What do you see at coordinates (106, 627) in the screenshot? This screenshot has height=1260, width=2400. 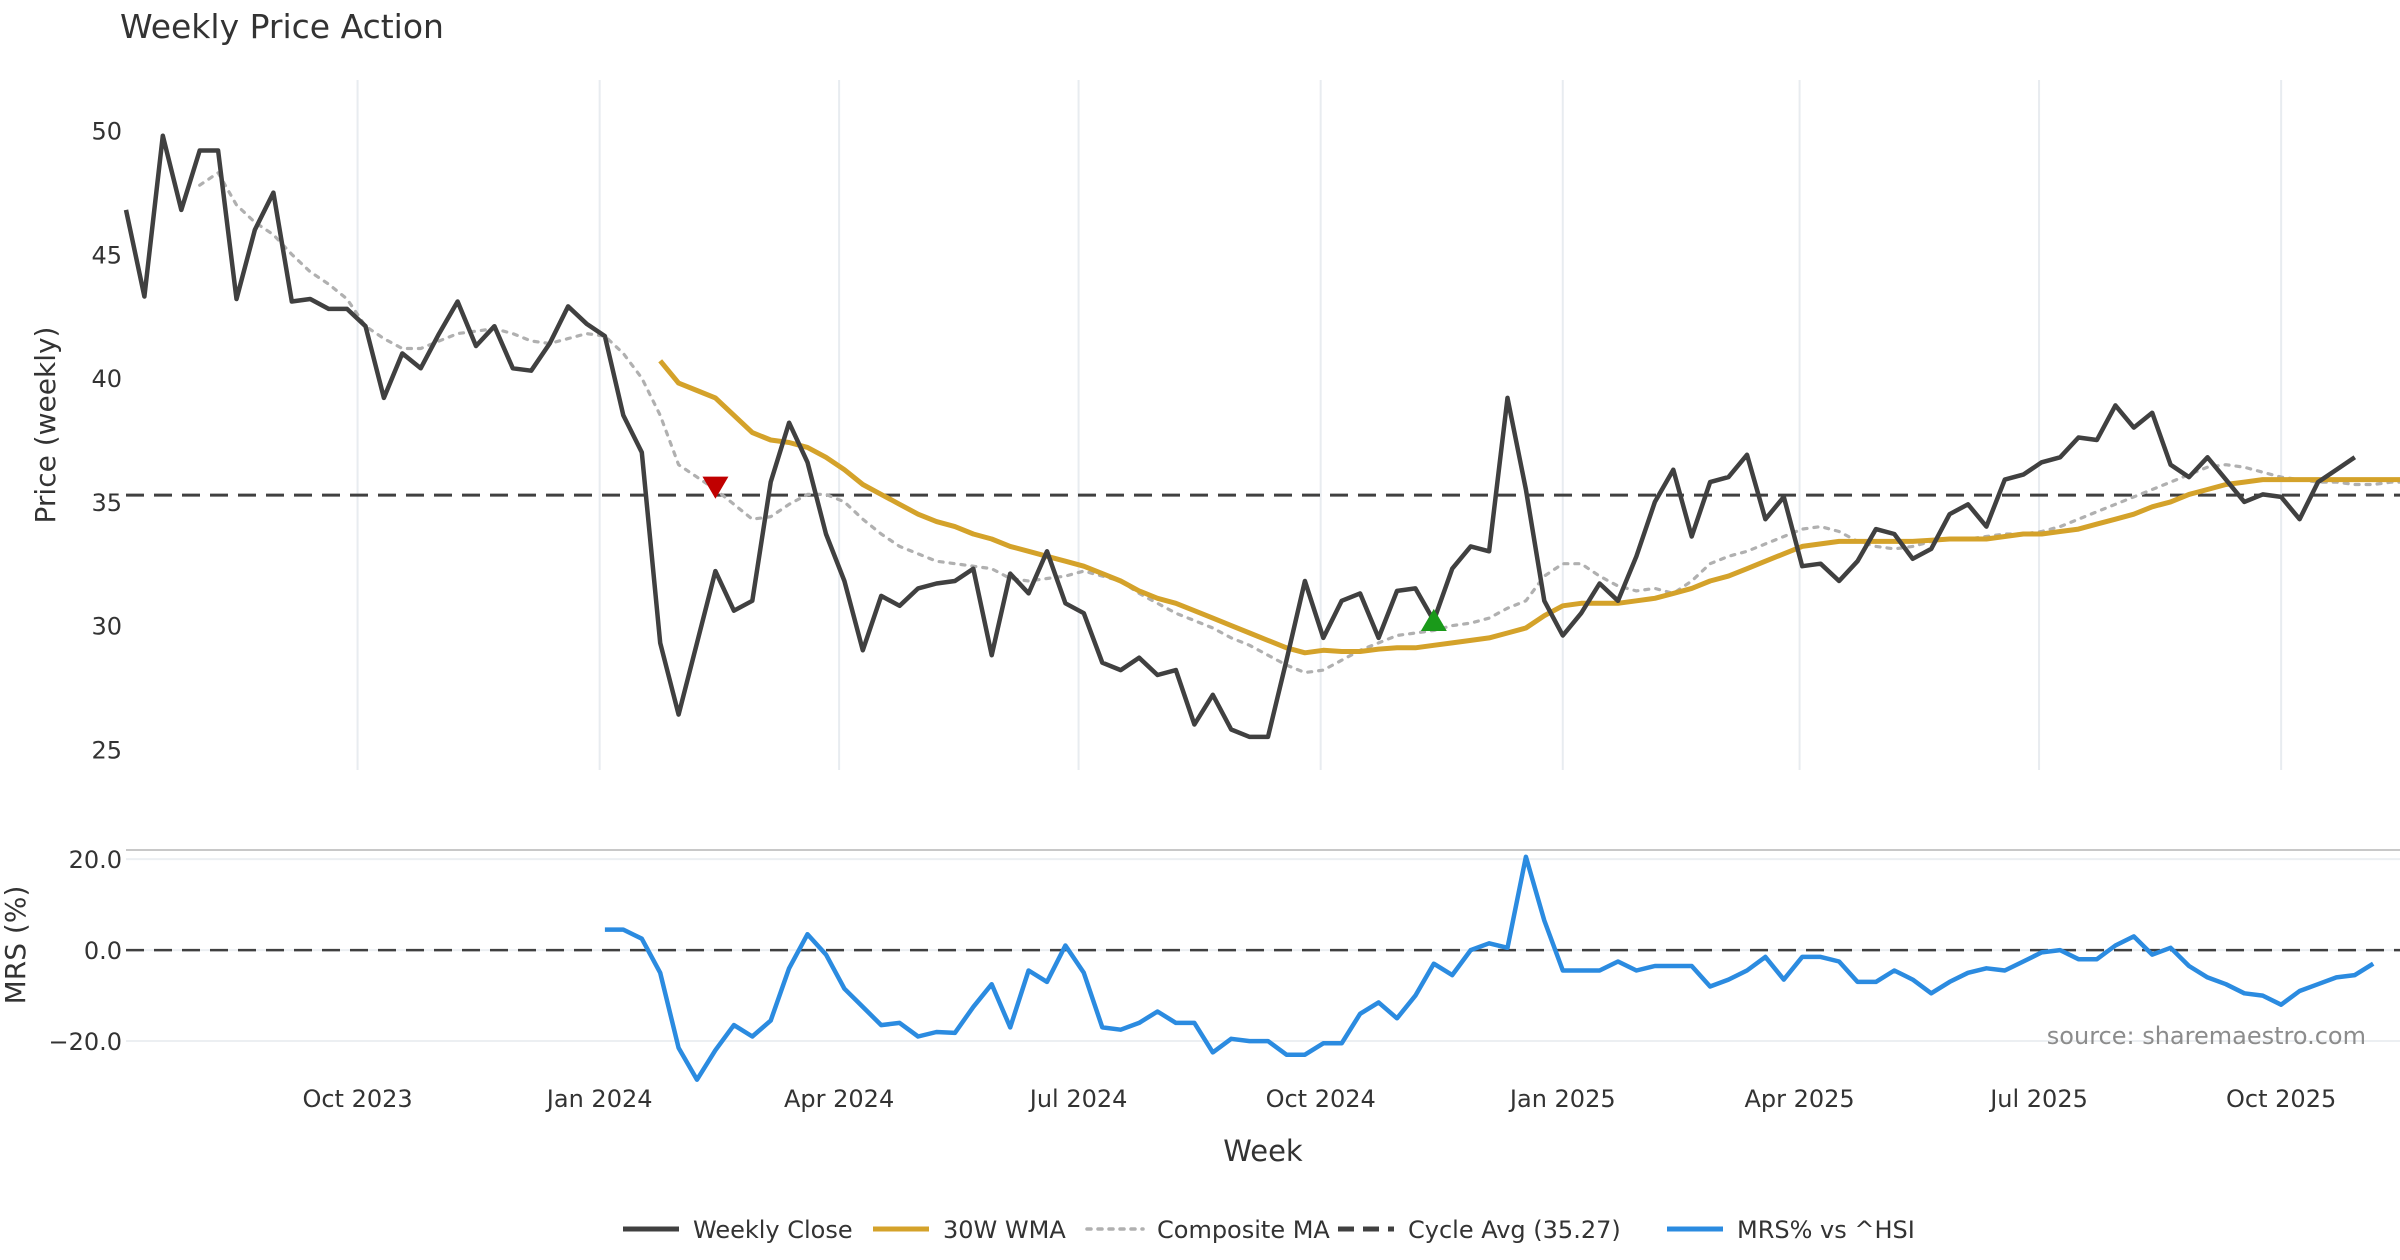 I see `price-y-tick-label: 30` at bounding box center [106, 627].